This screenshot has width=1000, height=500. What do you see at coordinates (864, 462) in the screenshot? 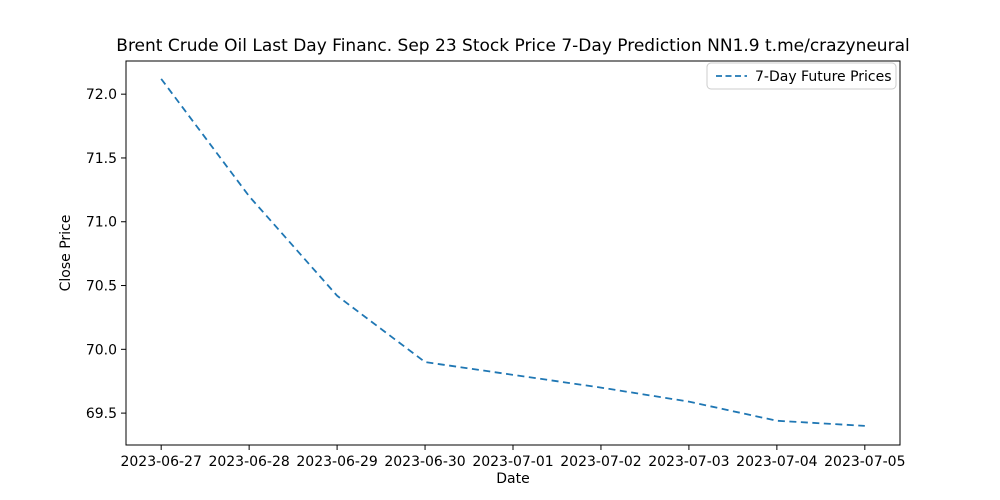
I see `x-tick-label: 2023-07-05` at bounding box center [864, 462].